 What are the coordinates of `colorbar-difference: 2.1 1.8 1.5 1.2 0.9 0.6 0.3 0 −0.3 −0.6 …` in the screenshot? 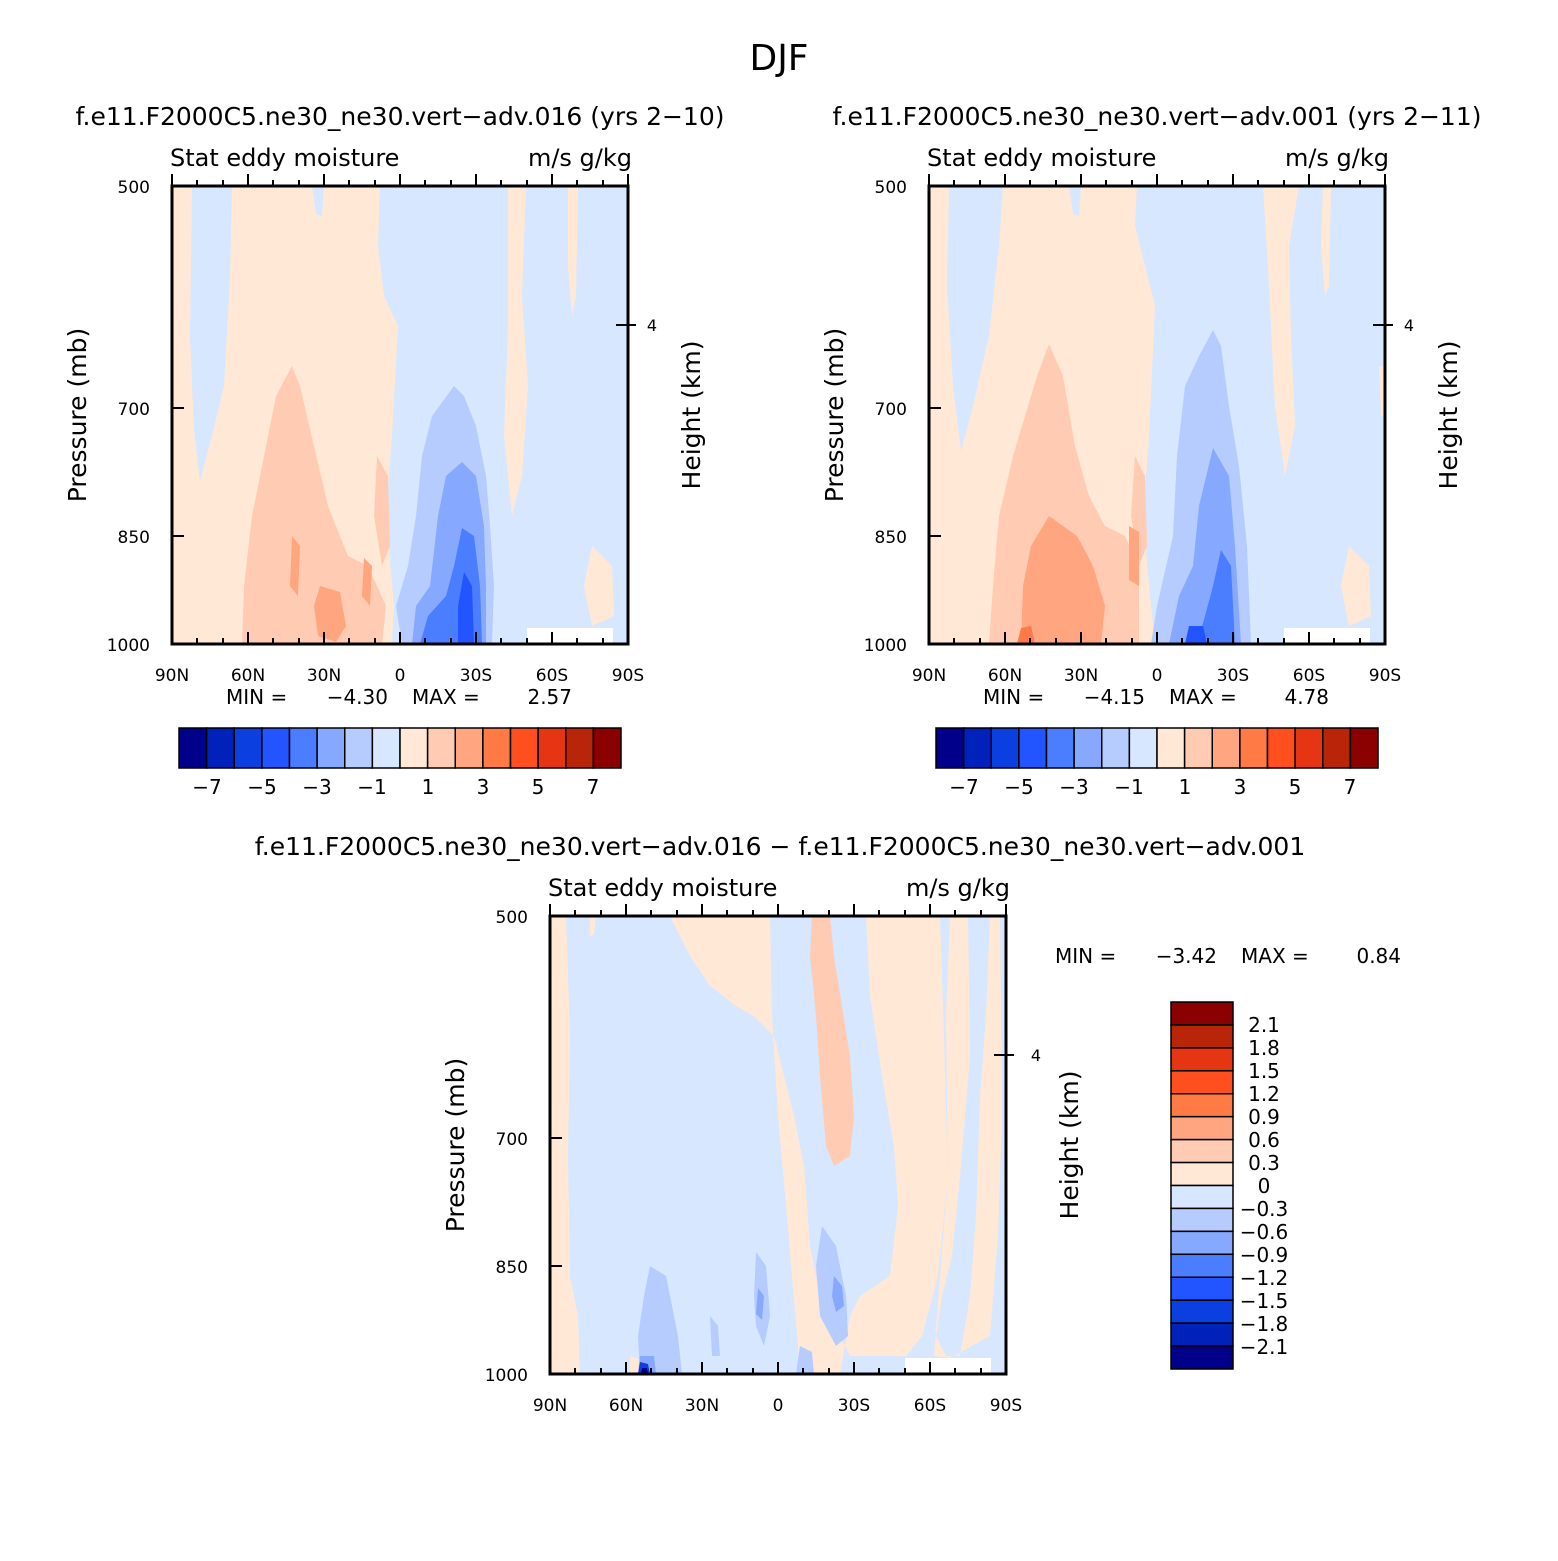 It's located at (1229, 1185).